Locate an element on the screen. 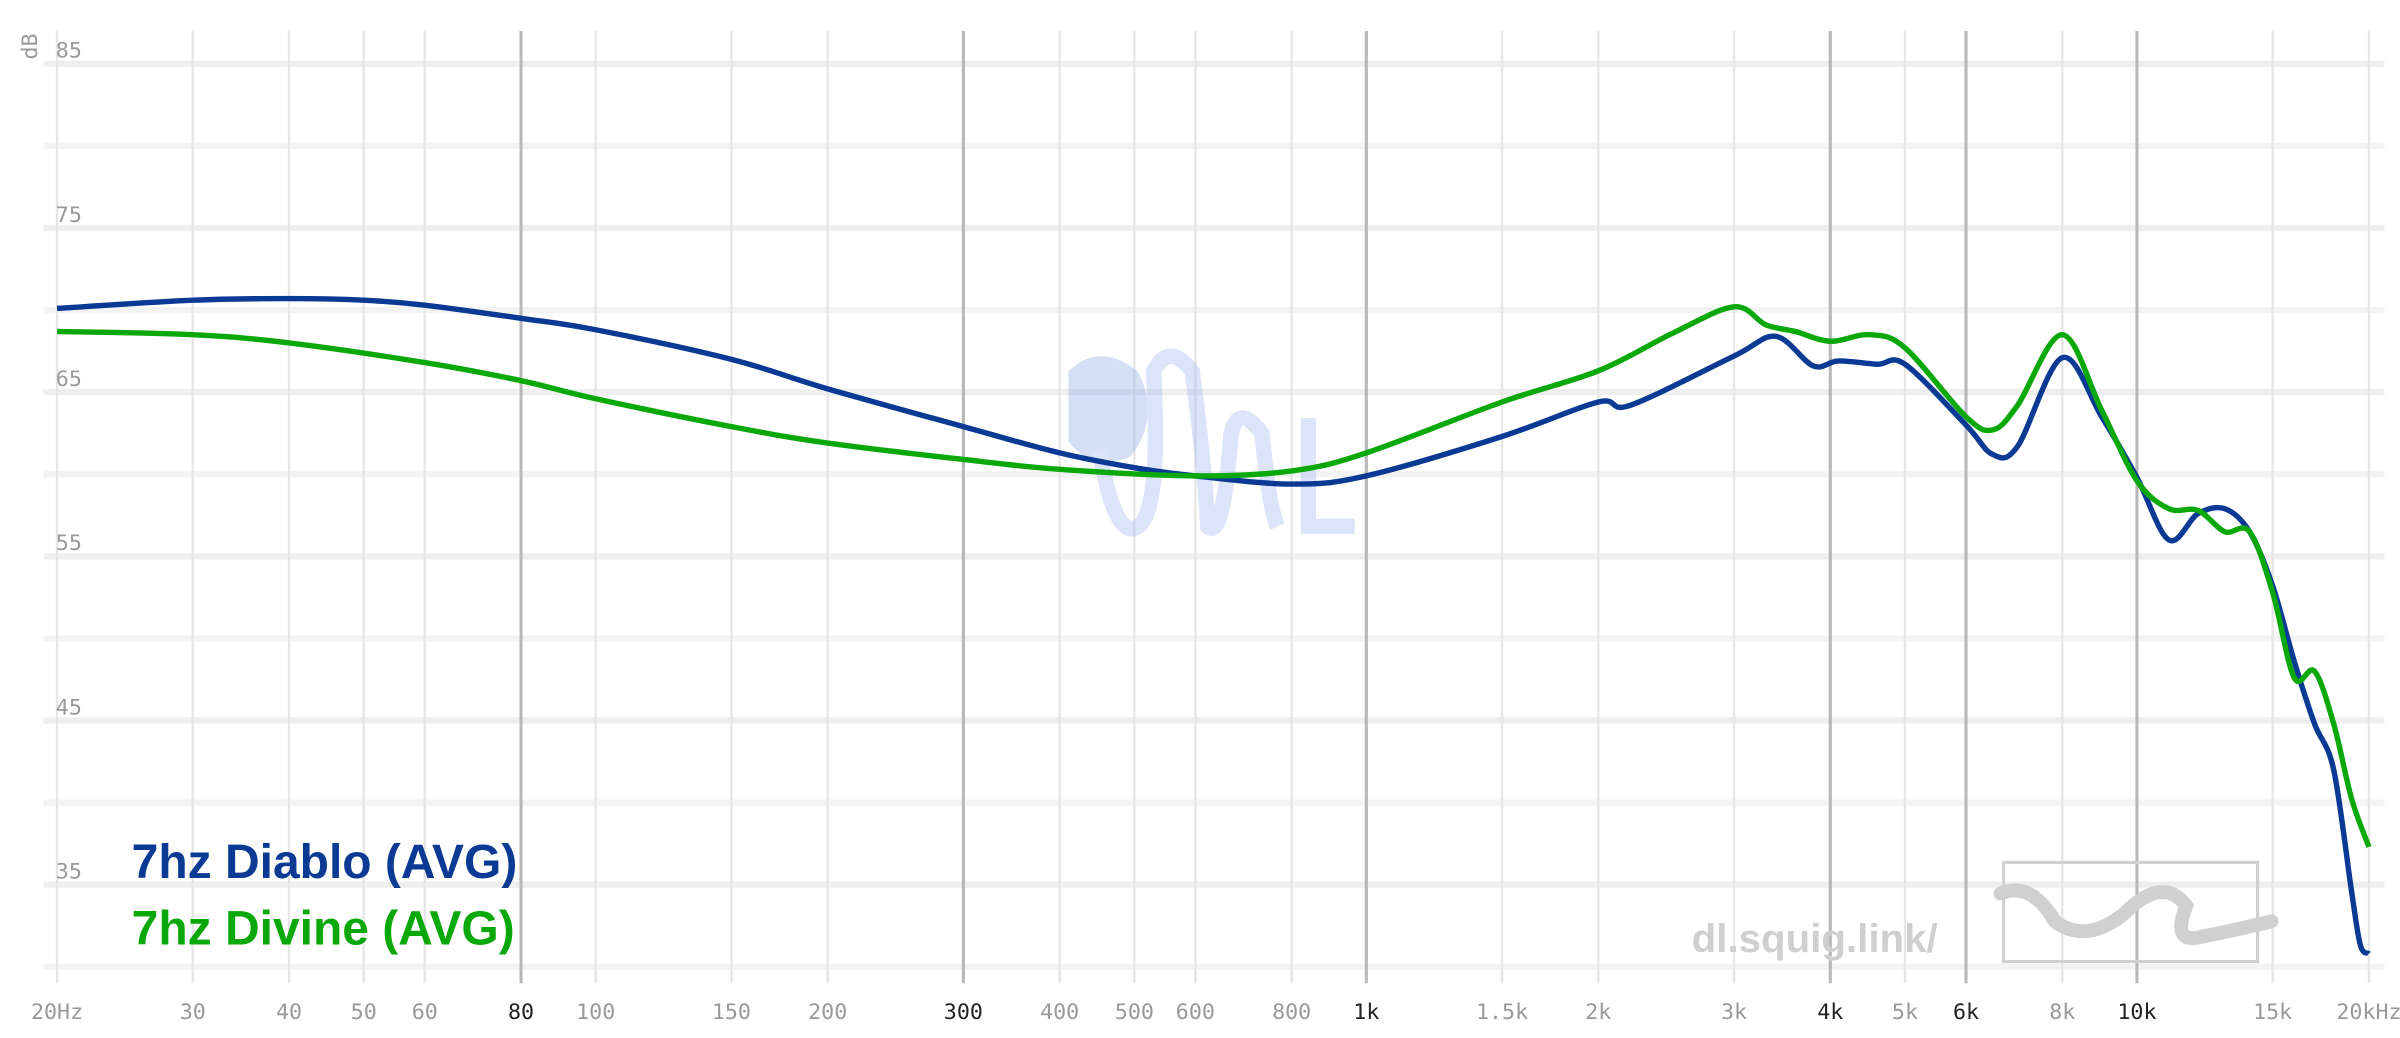  watermark: dl.squig.link/ is located at coordinates (1815, 938).